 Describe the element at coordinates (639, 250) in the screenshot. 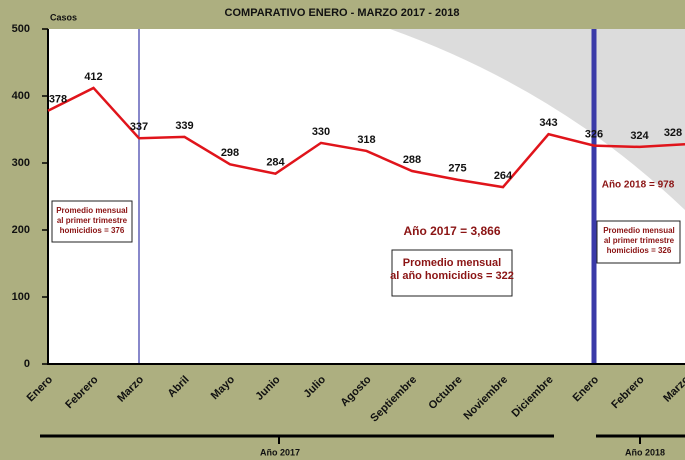

I see `annotation: homicidios = 326` at that location.